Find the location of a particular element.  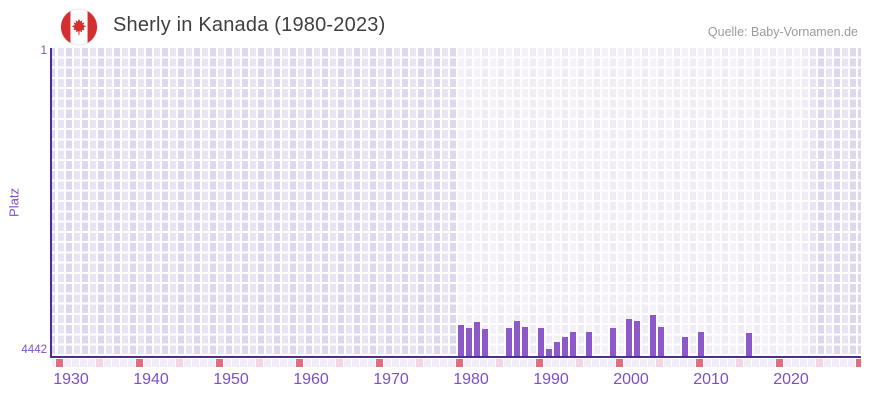

strip-cell-1947 is located at coordinates (195, 363).